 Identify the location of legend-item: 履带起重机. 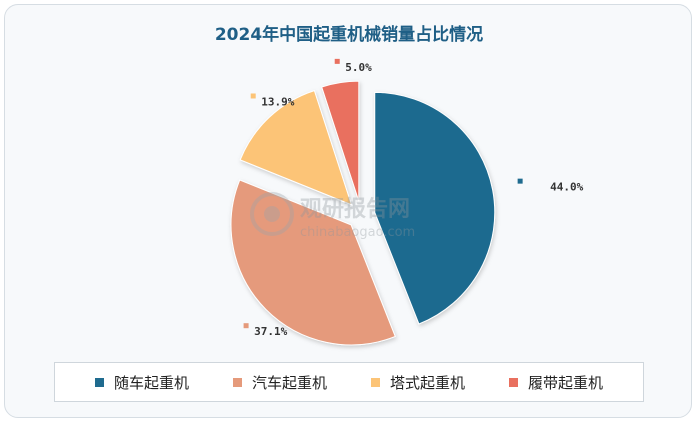
(555, 382).